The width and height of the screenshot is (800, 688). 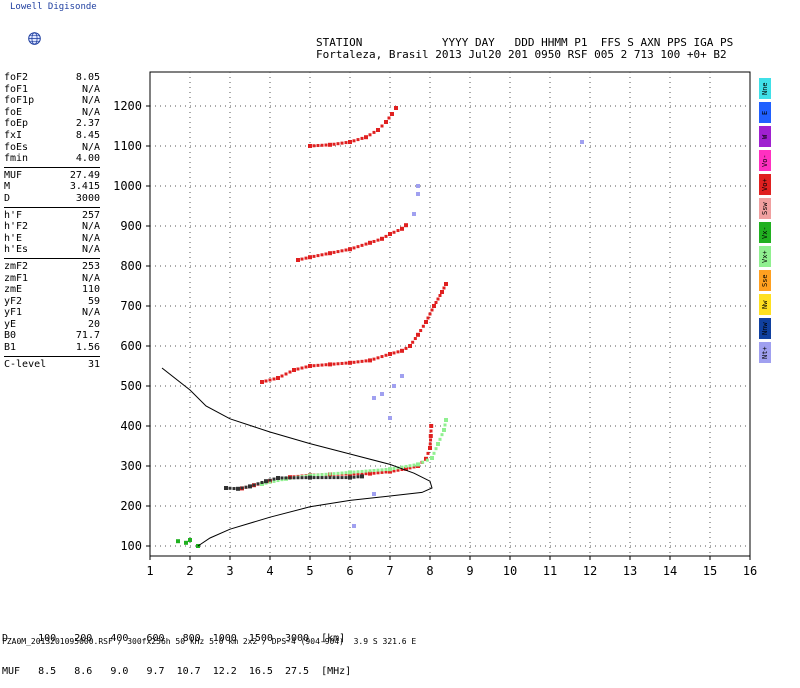 I want to click on param-label: h'Es, so click(x=16, y=250).